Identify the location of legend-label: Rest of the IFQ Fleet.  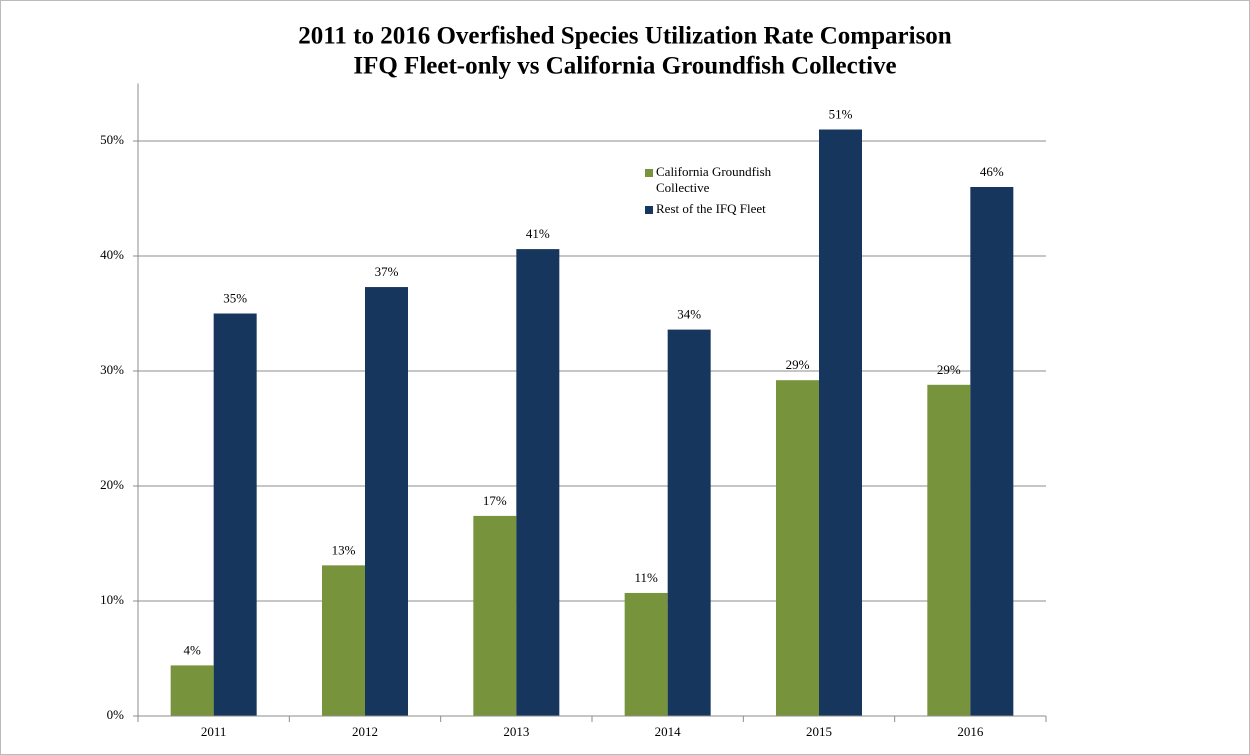
(711, 208).